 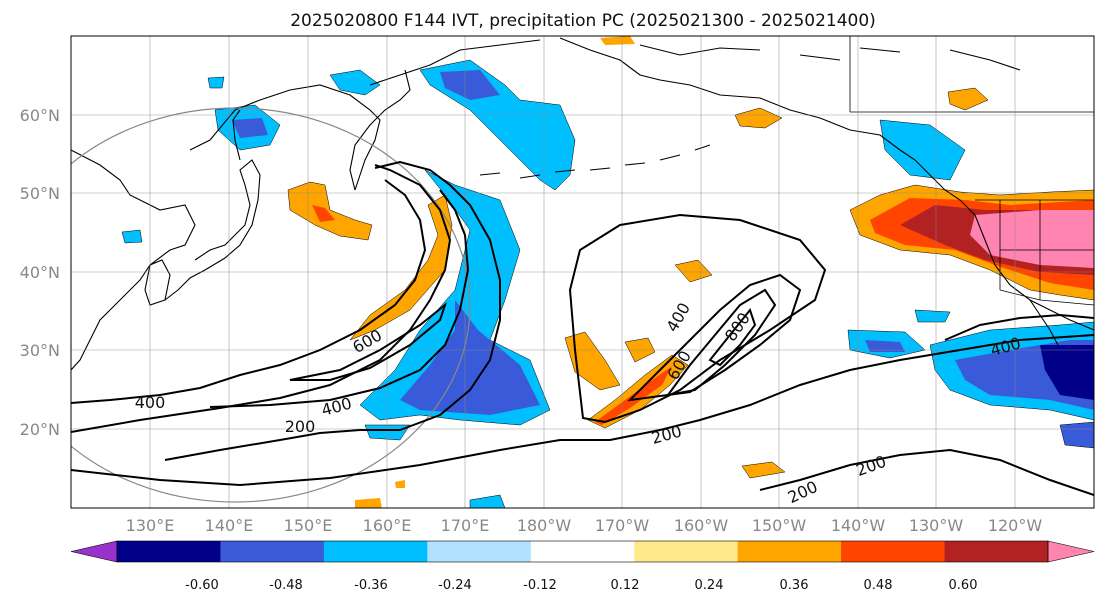 I want to click on lat-label: 30°N, so click(x=40, y=350).